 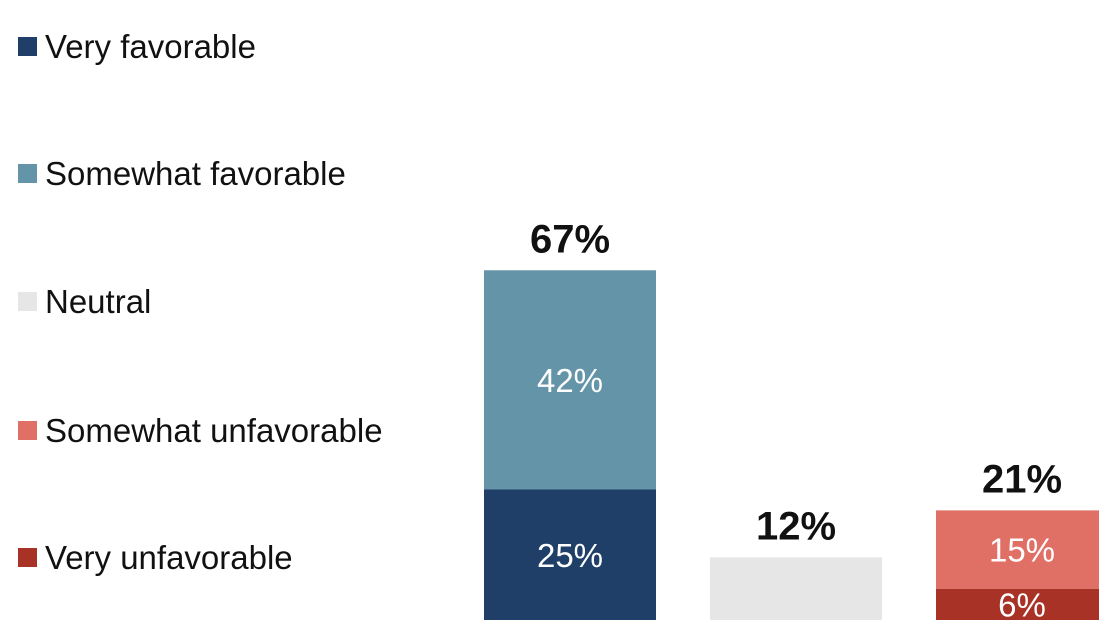 I want to click on segment-label-unfavorable-somewhat-unfavorable: 15%, so click(x=1022, y=550).